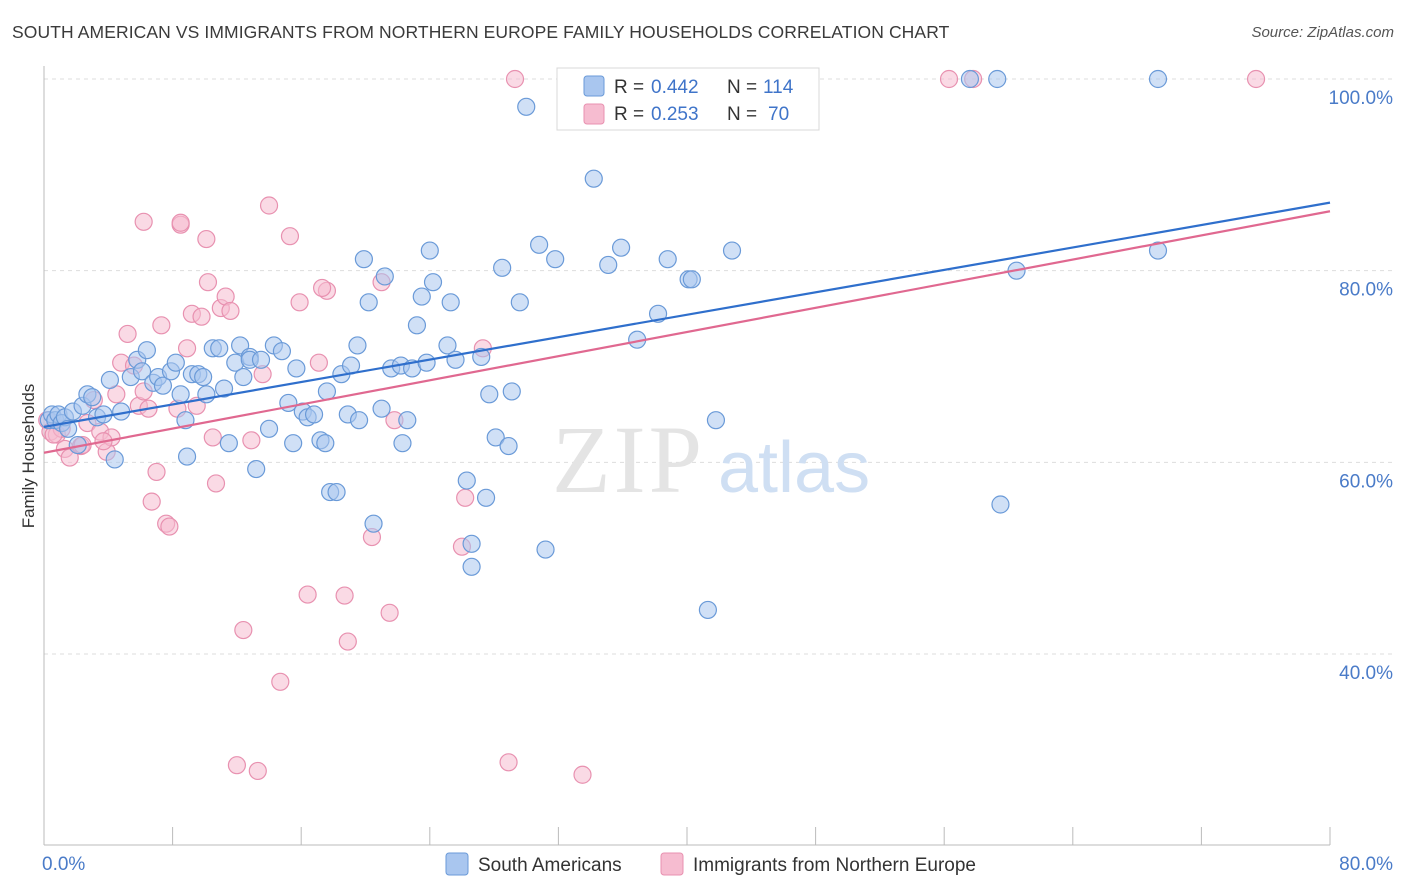 This screenshot has width=1406, height=892. Describe the element at coordinates (1322, 32) in the screenshot. I see `chart-source: Source: ZipAtlas.com` at that location.